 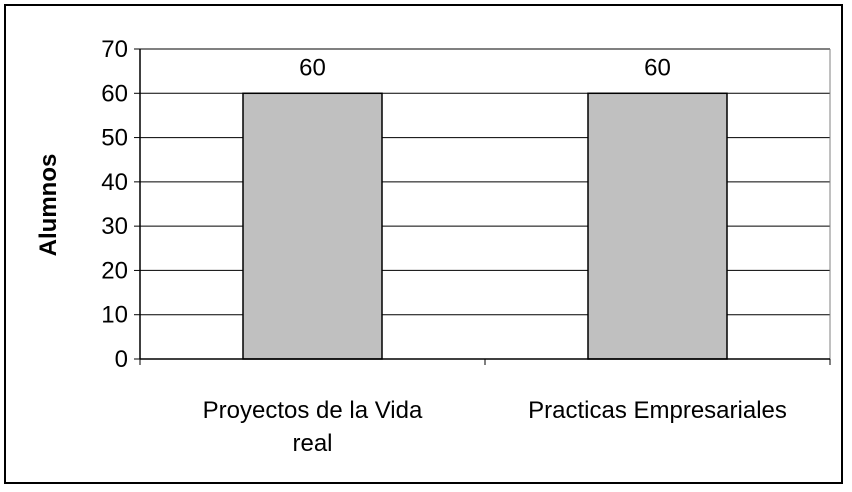 What do you see at coordinates (114, 49) in the screenshot?
I see `y-tick-label: 70` at bounding box center [114, 49].